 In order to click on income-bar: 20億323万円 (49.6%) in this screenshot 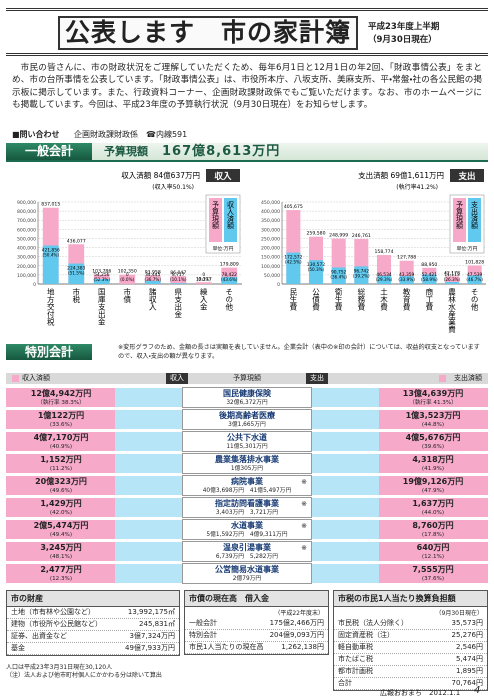, I will do `click(94, 485)`.